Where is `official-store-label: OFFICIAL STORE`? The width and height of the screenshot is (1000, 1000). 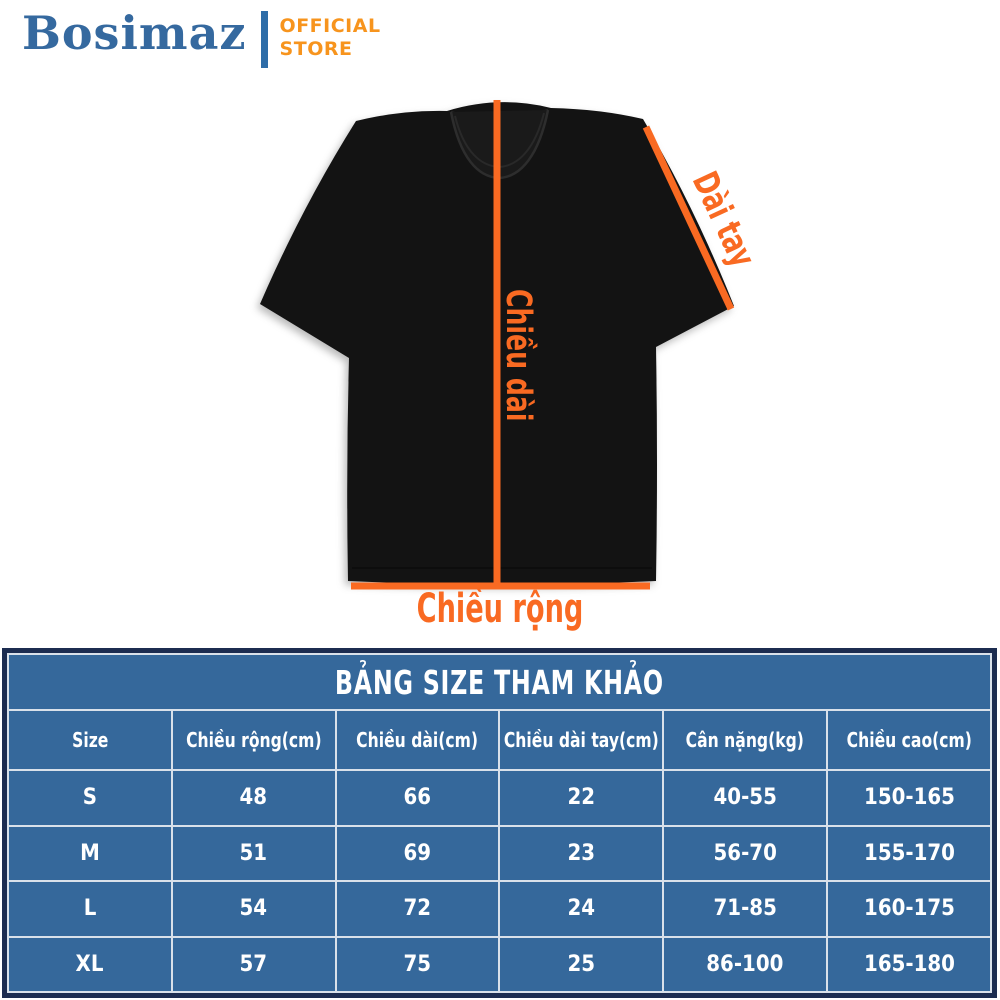 official-store-label: OFFICIAL STORE is located at coordinates (330, 34).